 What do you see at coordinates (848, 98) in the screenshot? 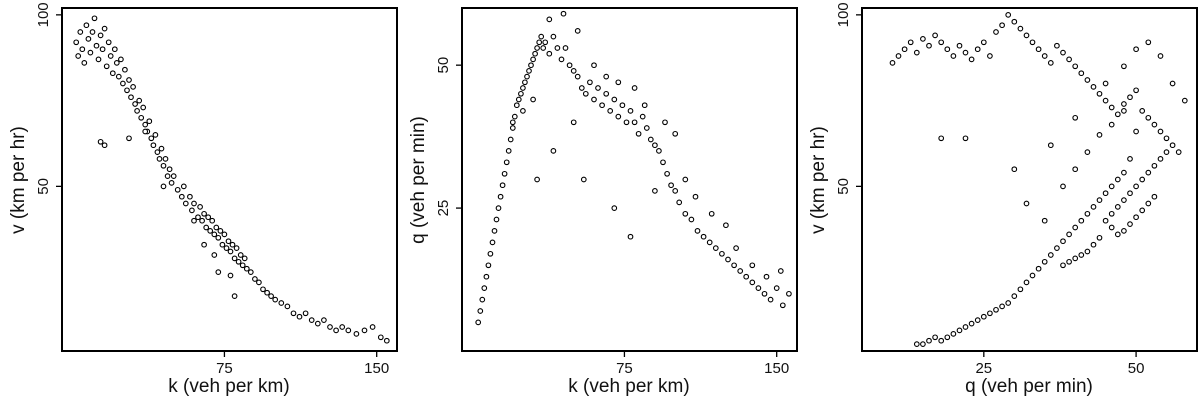
I see `y-ticks: 50 100` at bounding box center [848, 98].